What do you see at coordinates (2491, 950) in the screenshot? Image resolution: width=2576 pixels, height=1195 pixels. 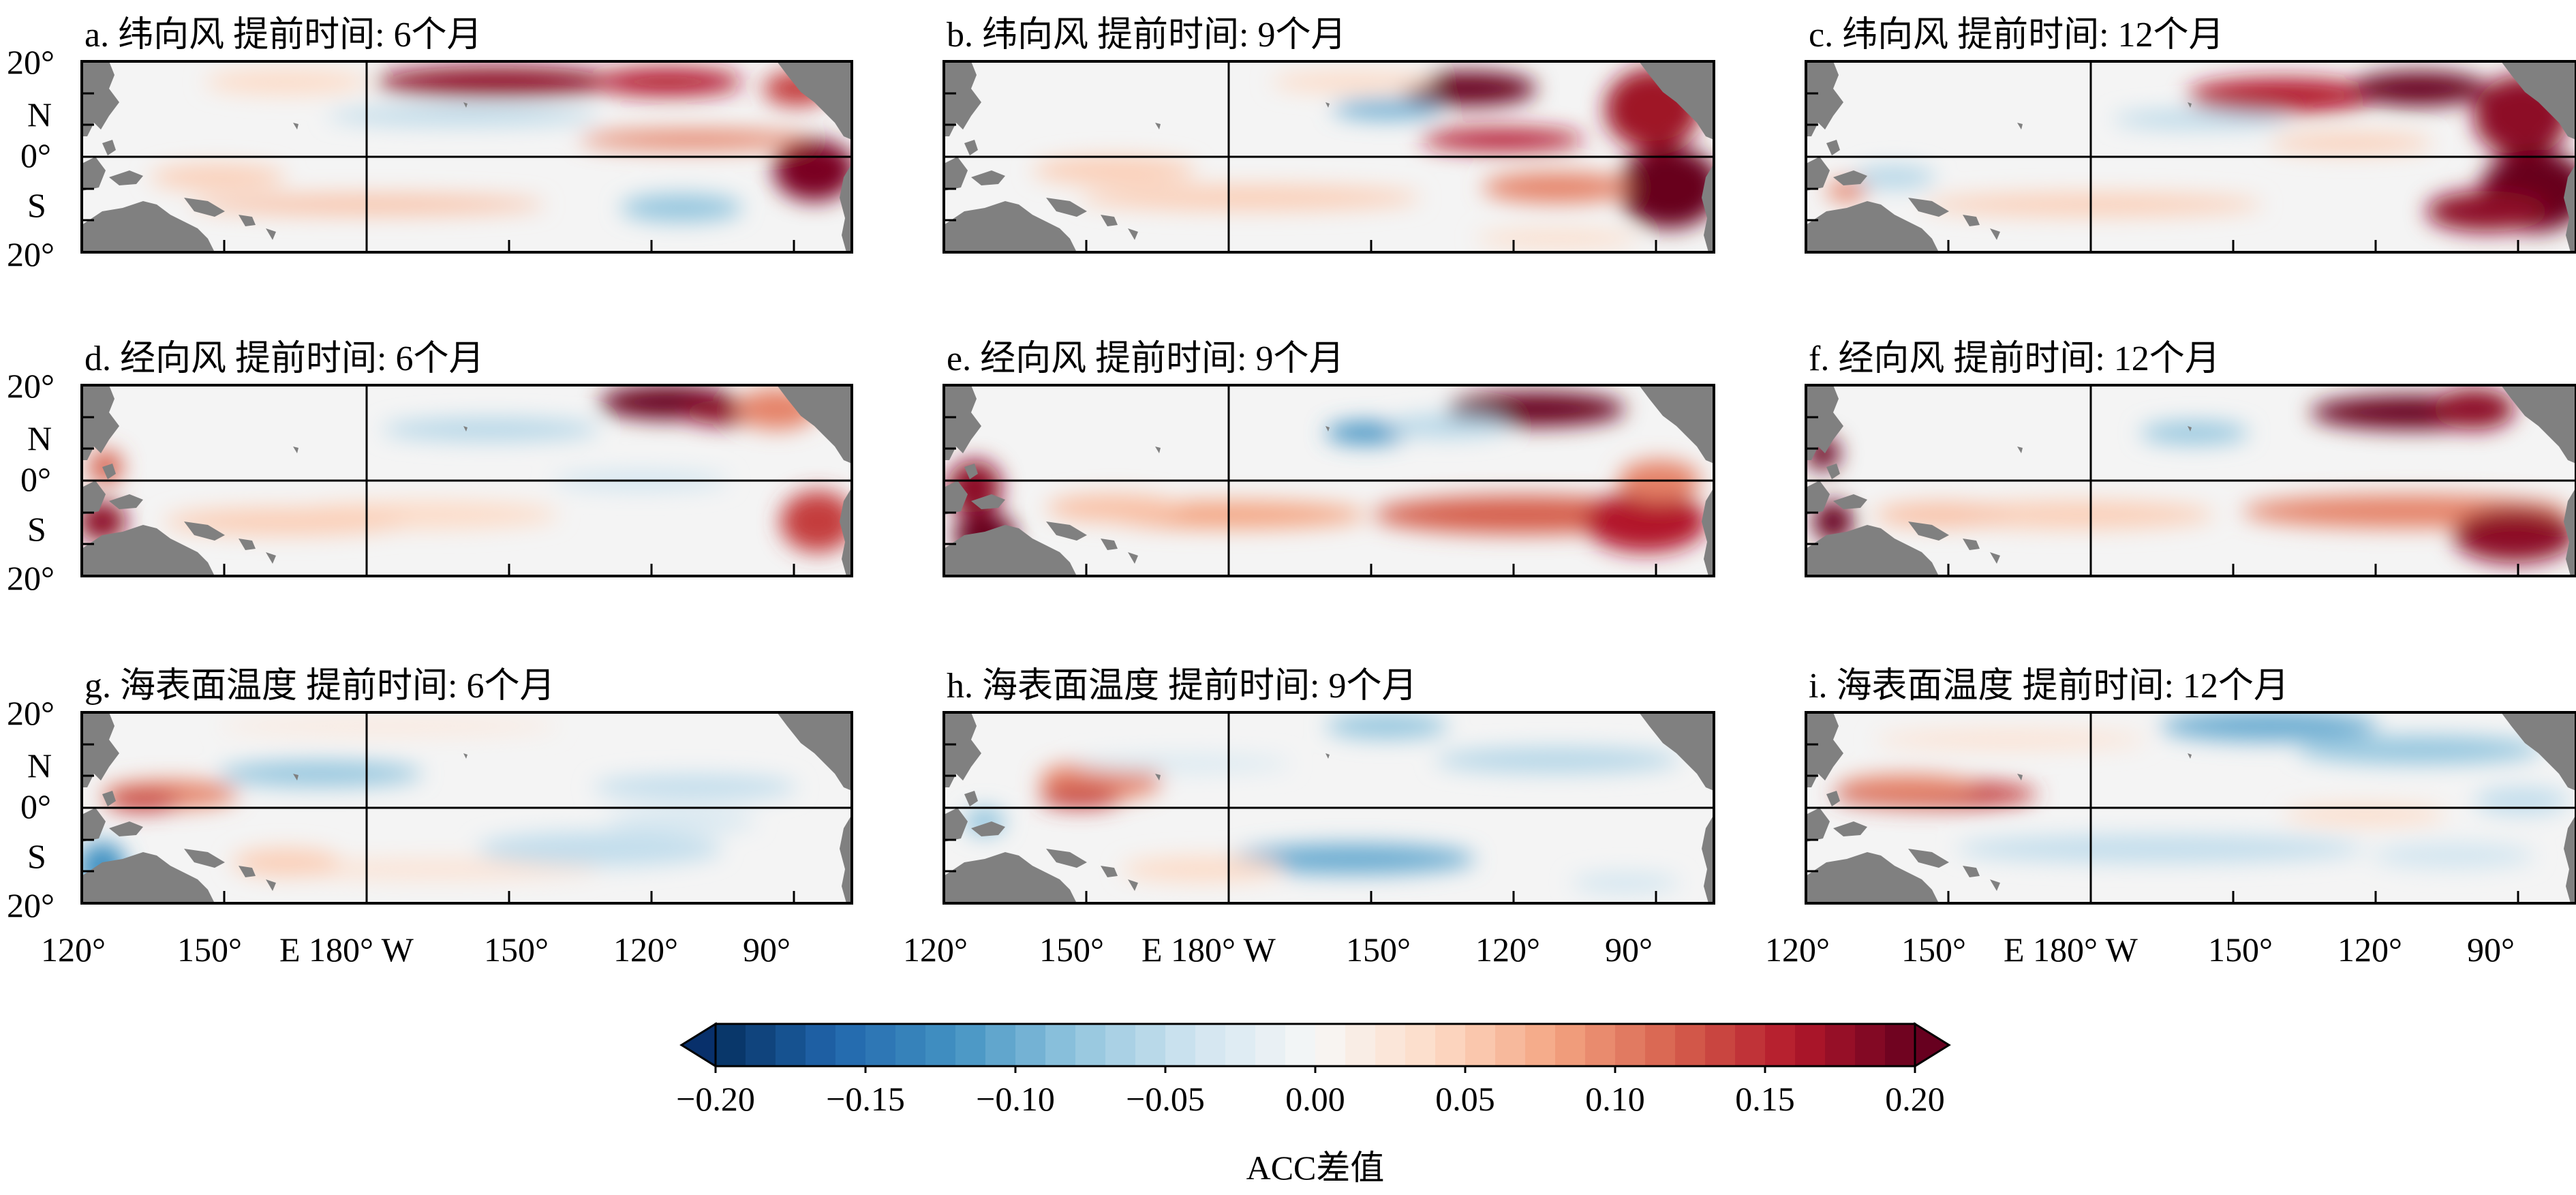 I see `lon-label: 90°` at bounding box center [2491, 950].